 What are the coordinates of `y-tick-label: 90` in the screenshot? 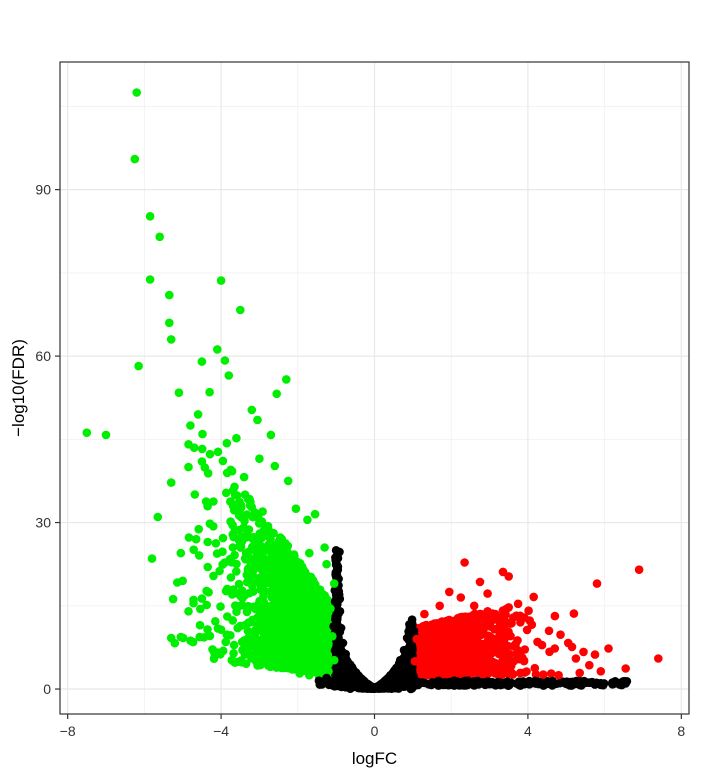 It's located at (43, 190).